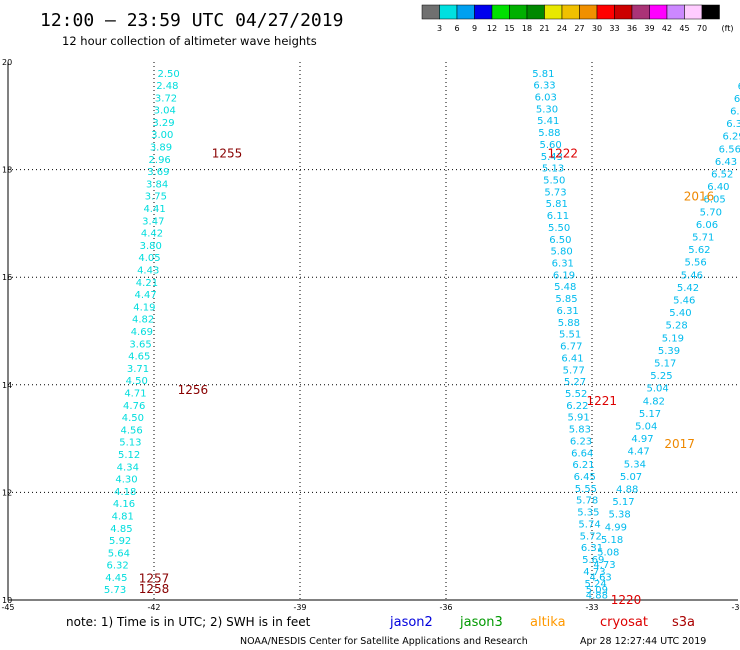 Image resolution: width=740 pixels, height=650 pixels. I want to click on wave-height-value: 3.47, so click(153, 221).